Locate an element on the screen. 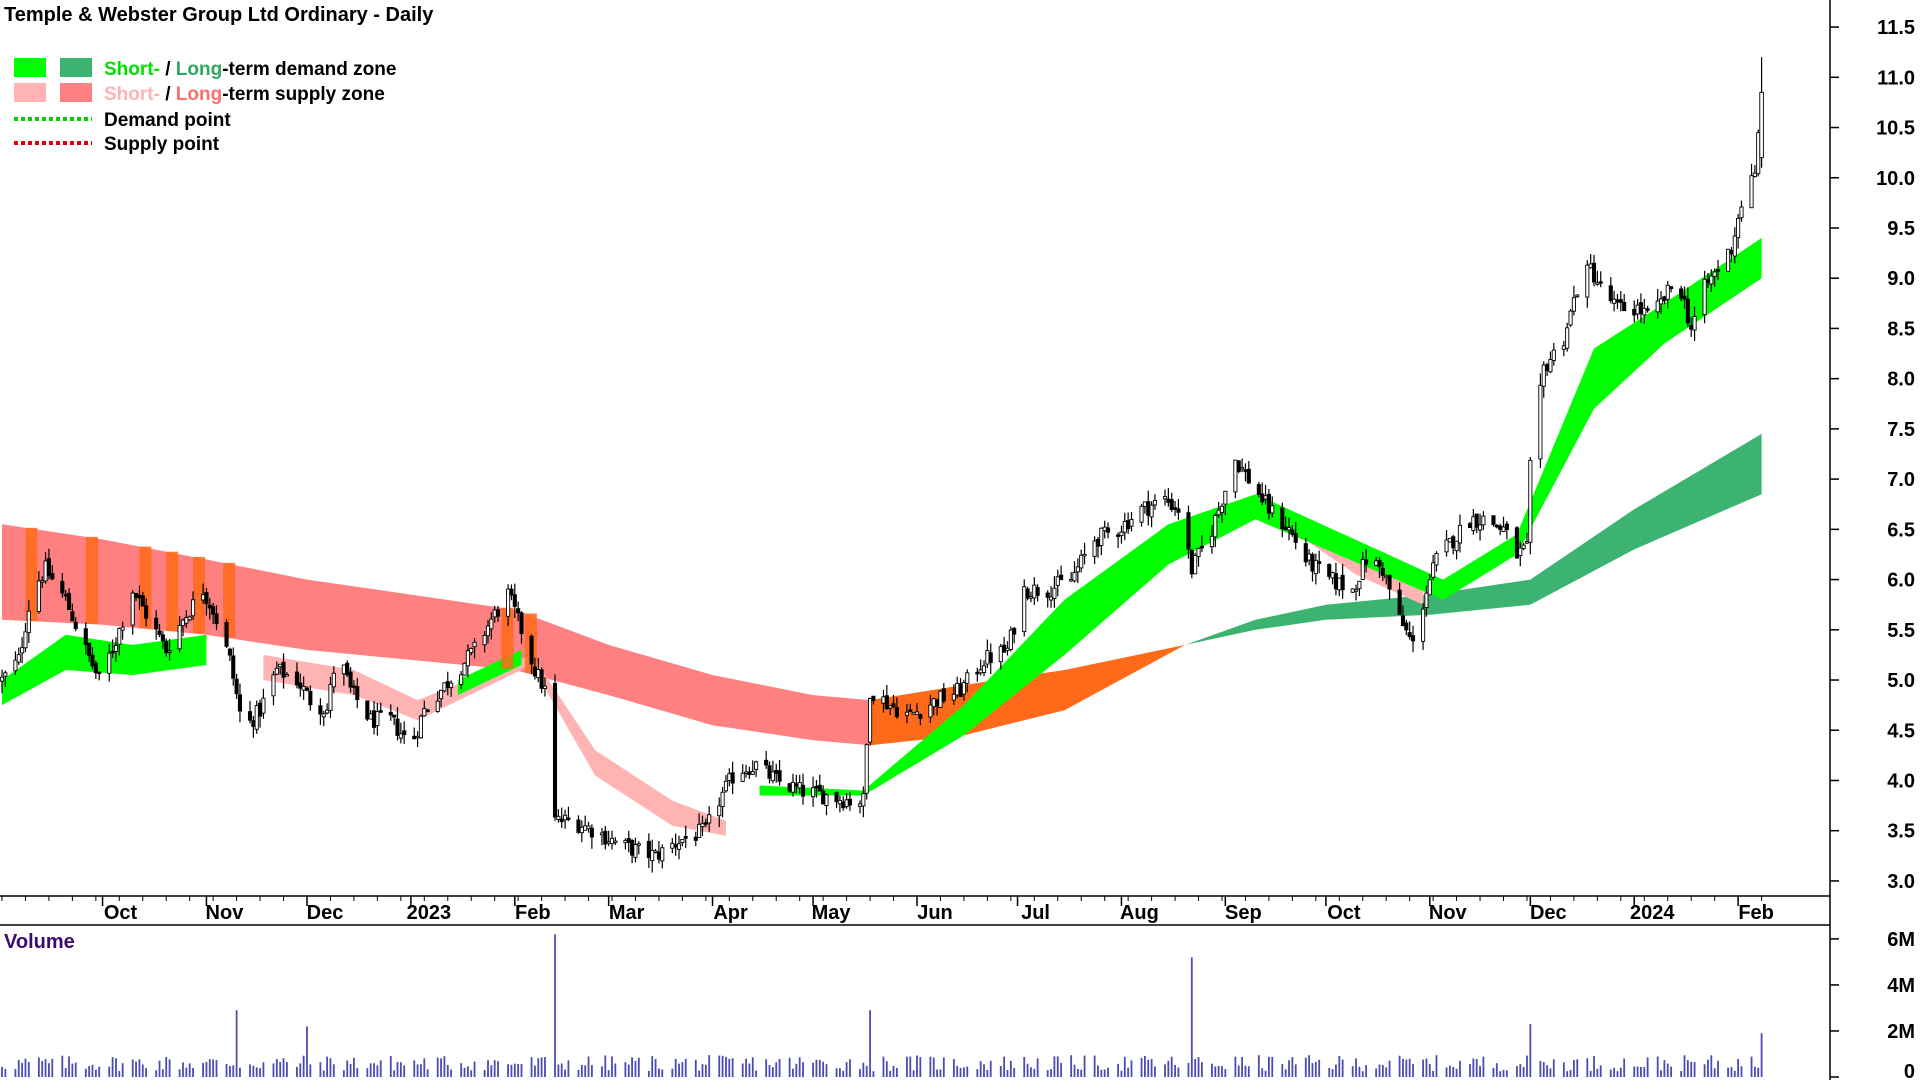 Image resolution: width=1920 pixels, height=1080 pixels. time-tick-label: Dec is located at coordinates (325, 913).